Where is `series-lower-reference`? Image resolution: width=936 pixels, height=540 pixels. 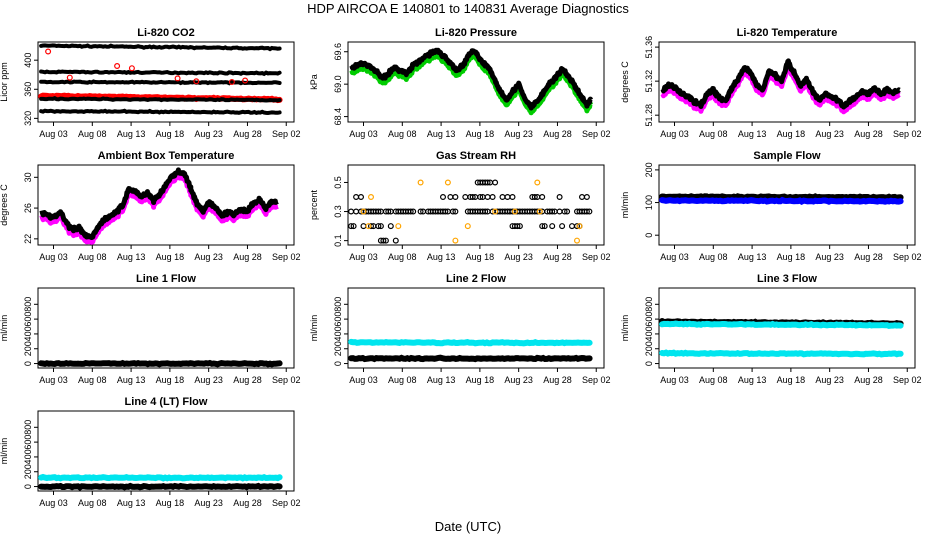
series-lower-reference is located at coordinates (160, 112).